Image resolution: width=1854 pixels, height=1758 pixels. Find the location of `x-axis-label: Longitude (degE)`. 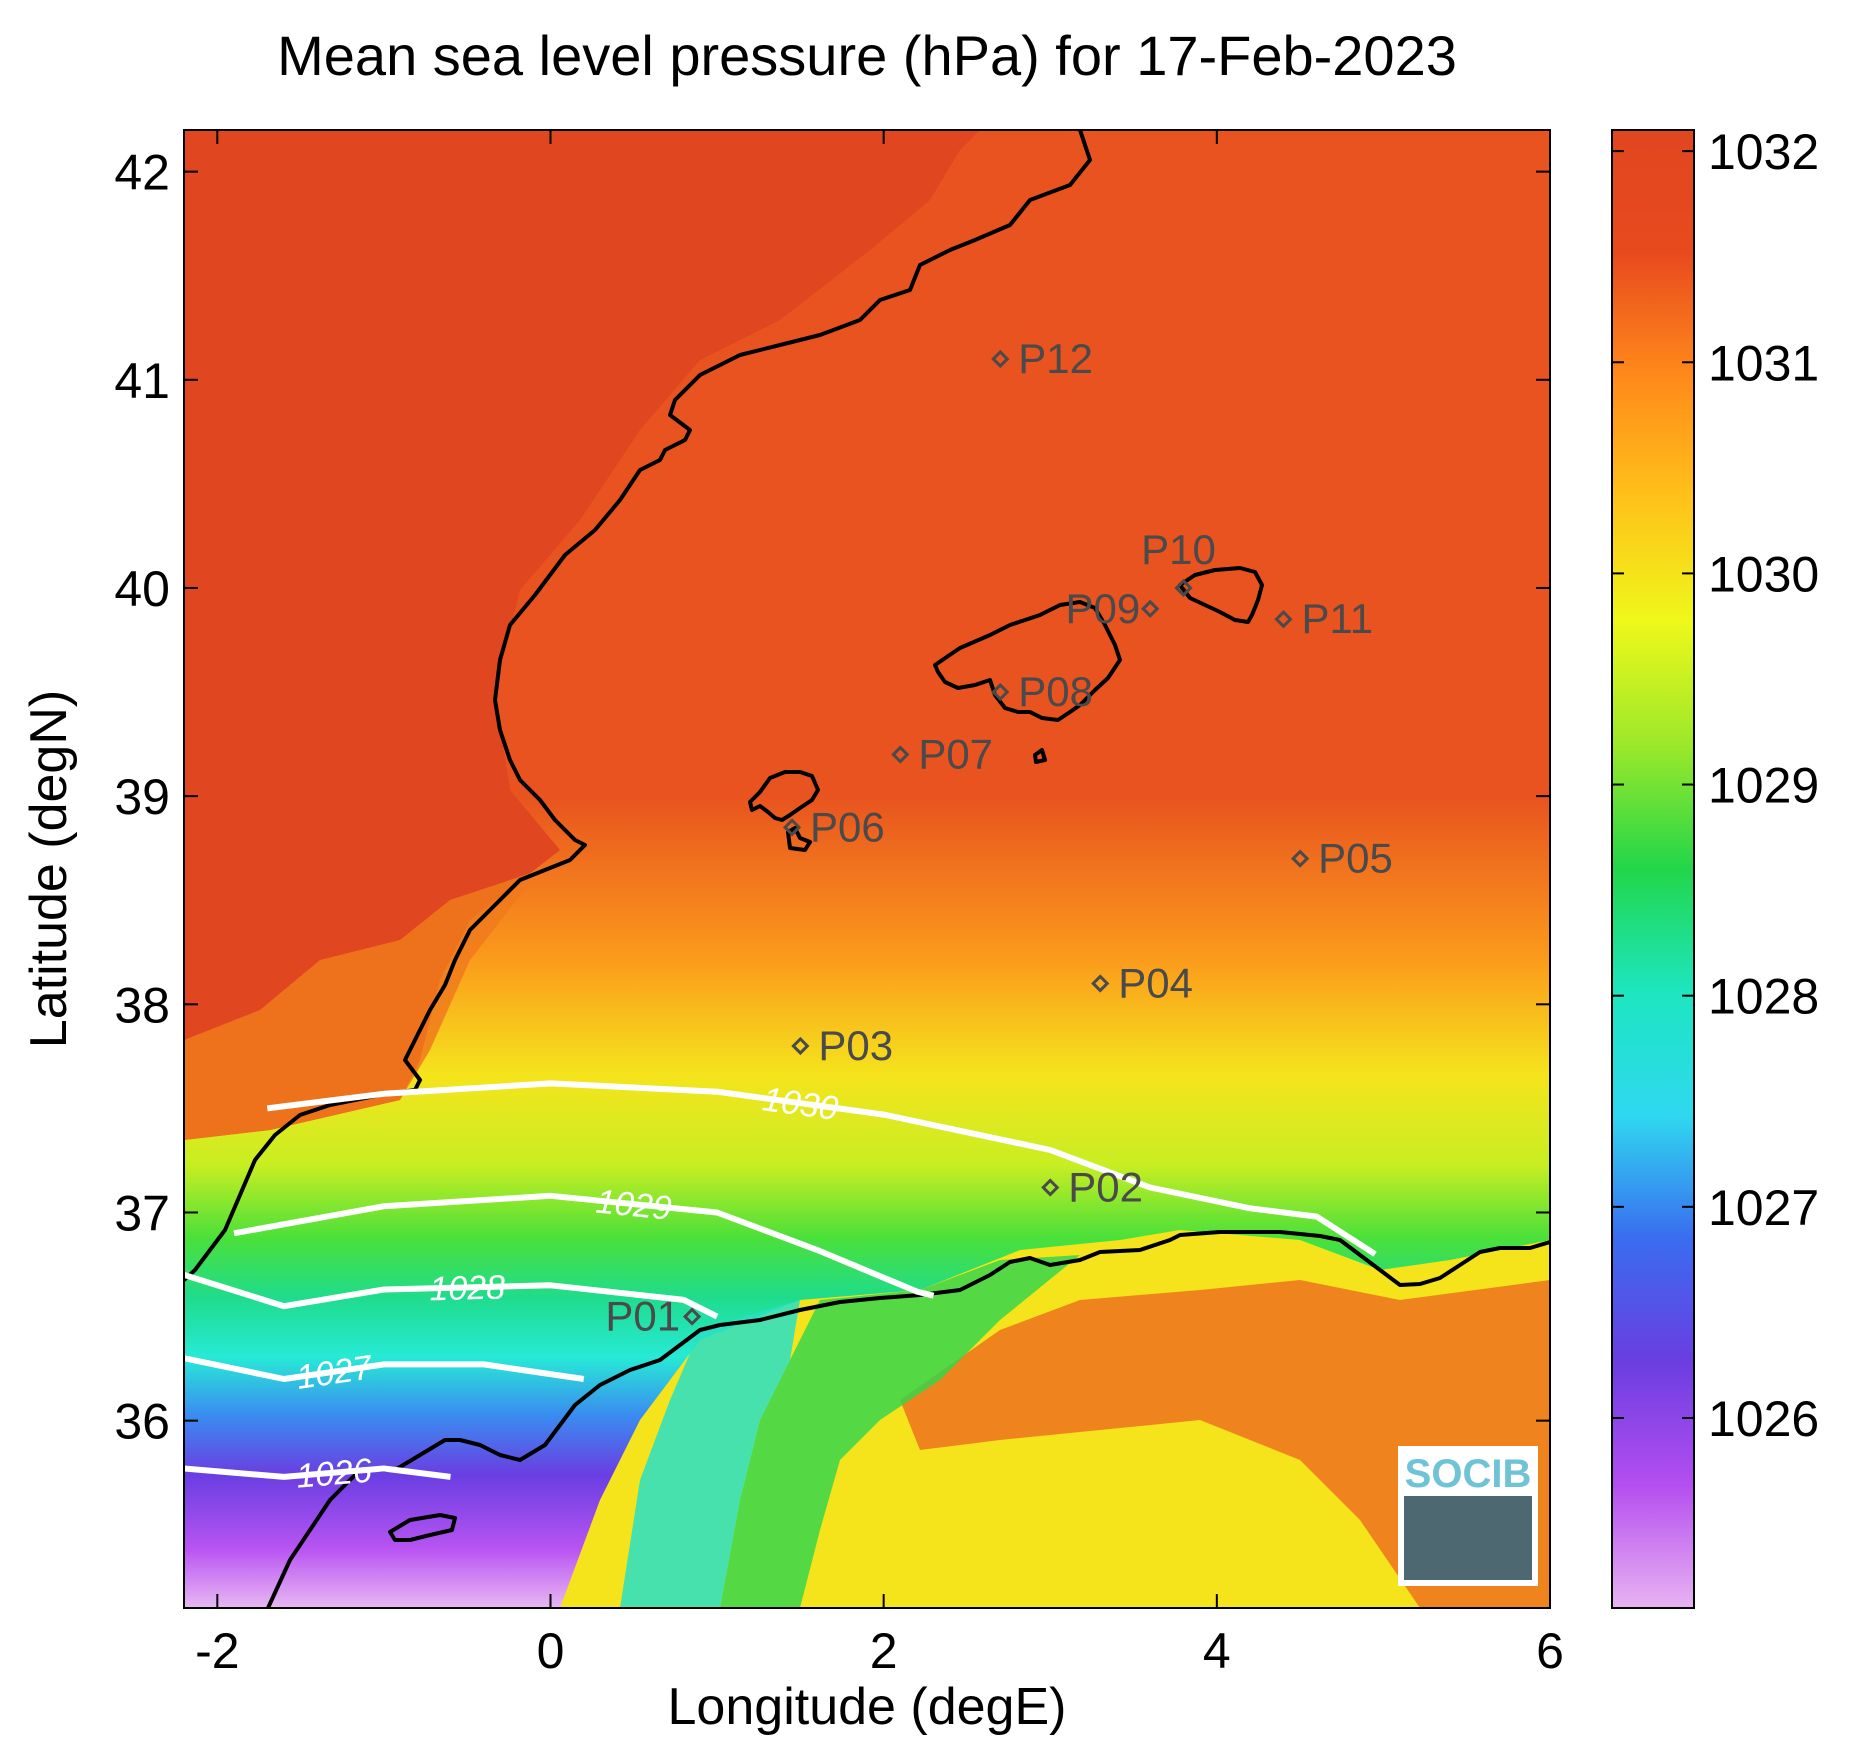

x-axis-label: Longitude (degE) is located at coordinates (867, 1707).